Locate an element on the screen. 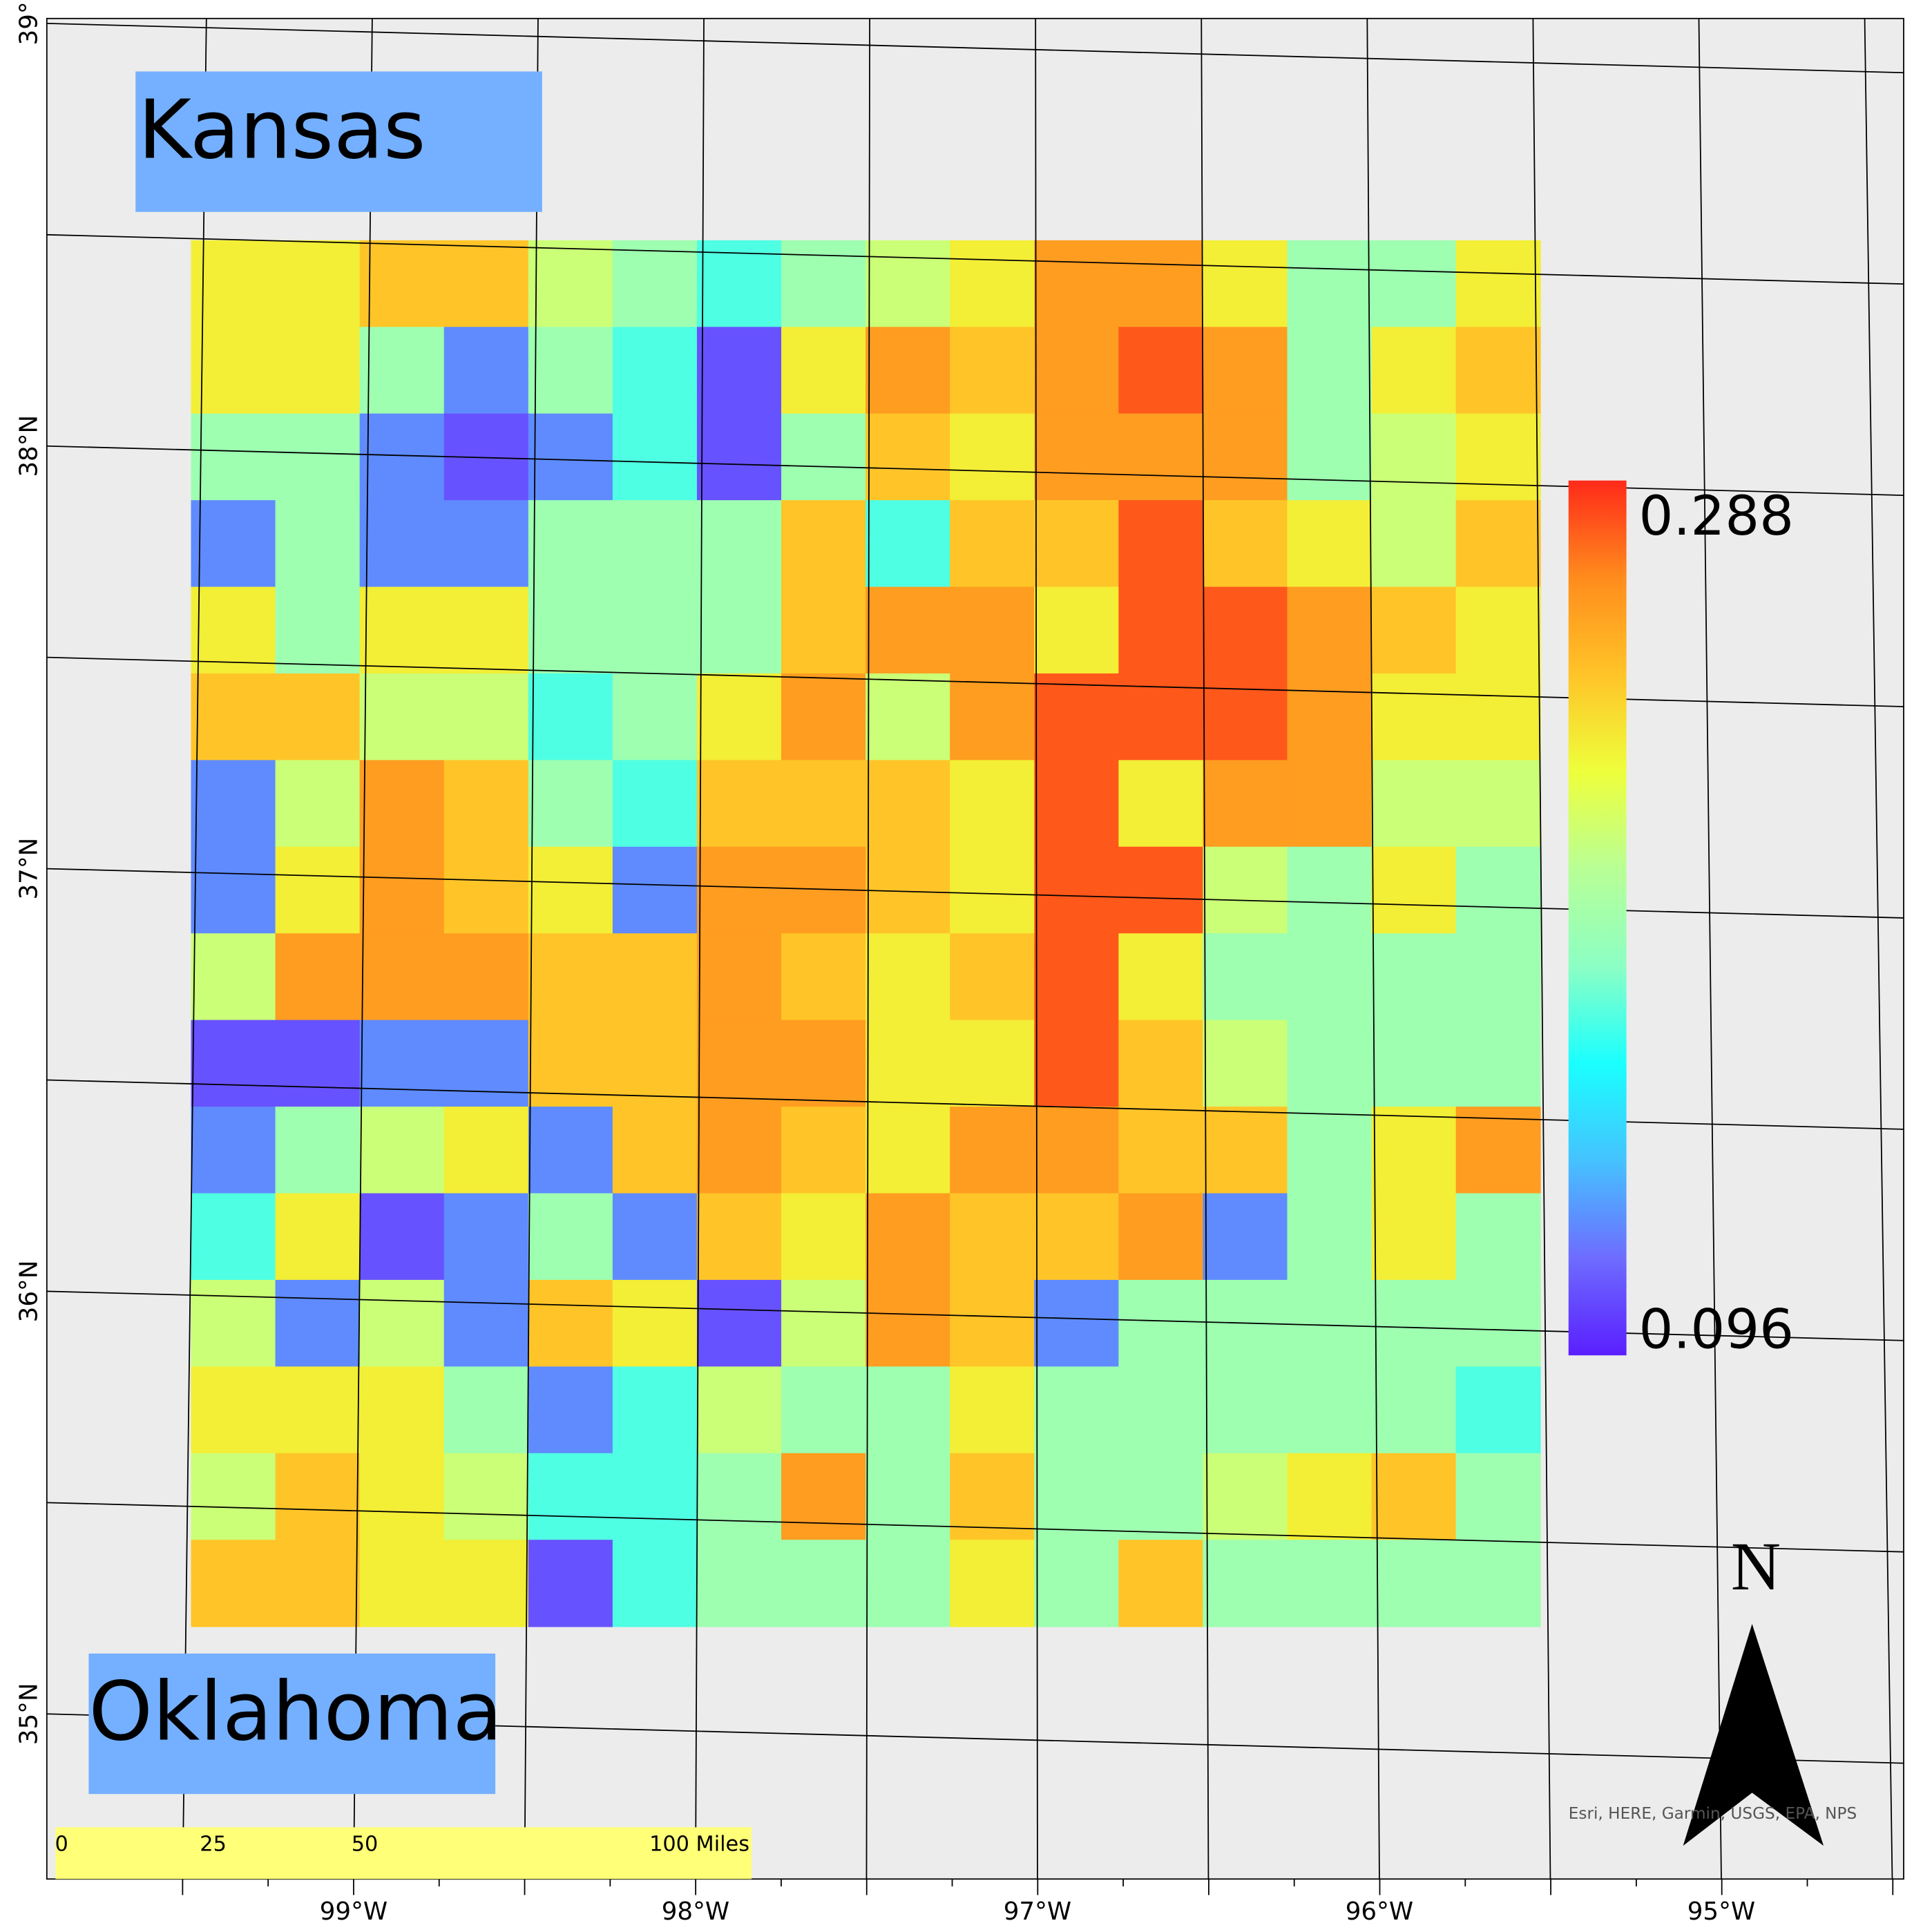 Image resolution: width=1932 pixels, height=1932 pixels. scale-label: 0 is located at coordinates (61, 1844).